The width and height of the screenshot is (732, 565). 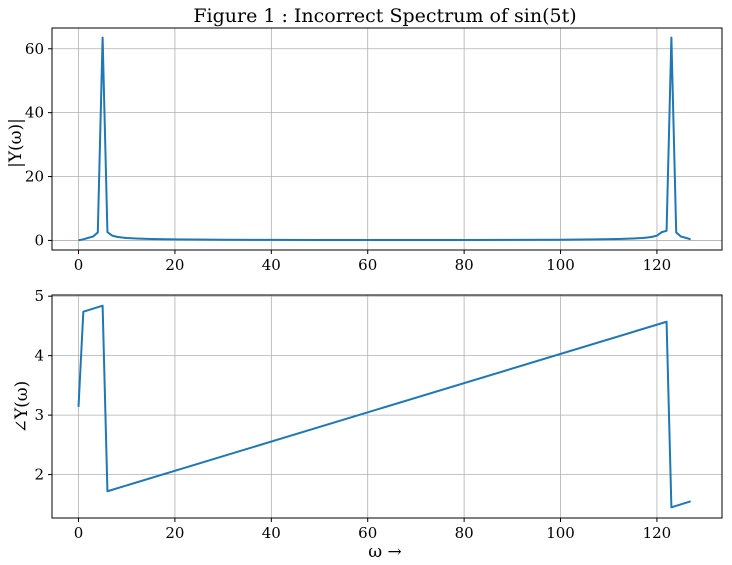 What do you see at coordinates (34, 113) in the screenshot?
I see `y-tick-label: 40` at bounding box center [34, 113].